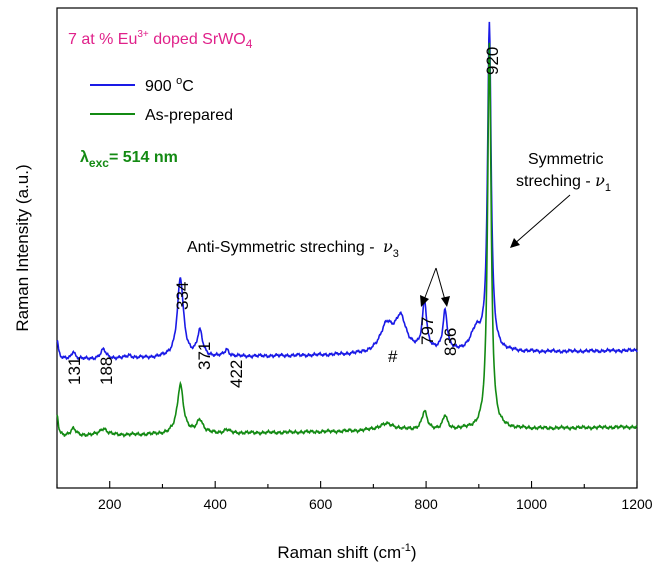 The width and height of the screenshot is (660, 565). Describe the element at coordinates (160, 86) in the screenshot. I see `legend-label-900C-main: 900` at that location.